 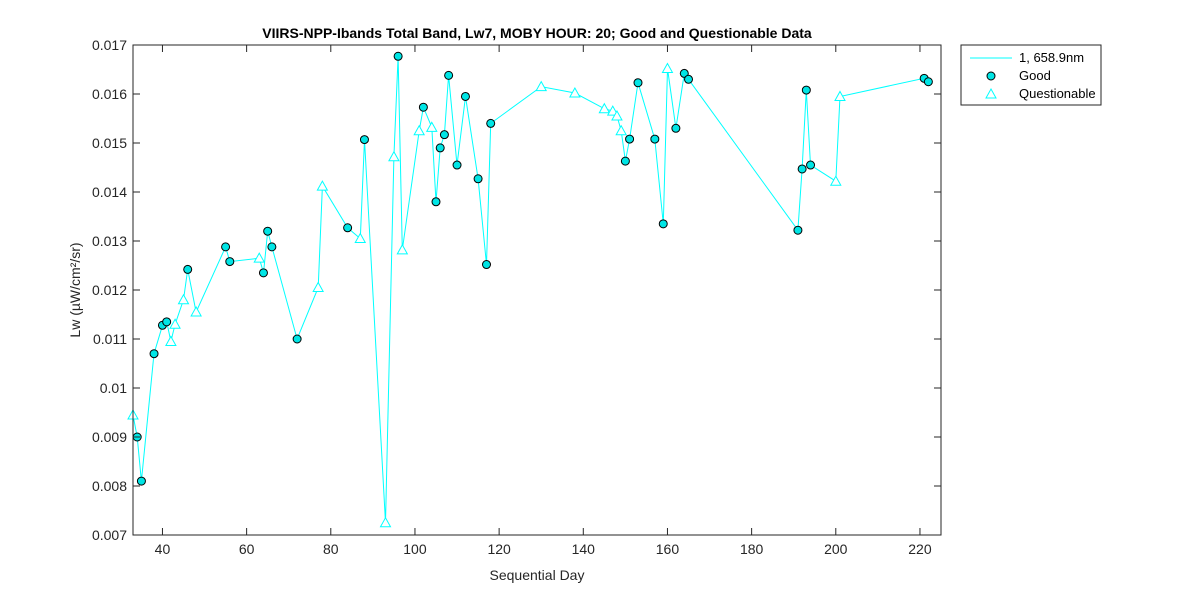 I want to click on y-tick-label: 0.008, so click(x=109, y=486).